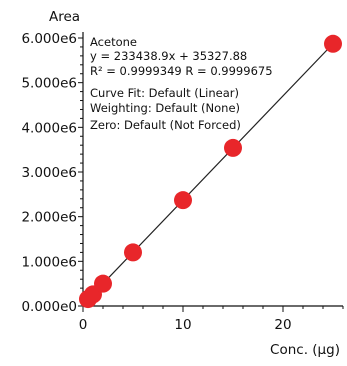 Image resolution: width=347 pixels, height=366 pixels. Describe the element at coordinates (83, 325) in the screenshot. I see `x-tick-label: 0` at that location.